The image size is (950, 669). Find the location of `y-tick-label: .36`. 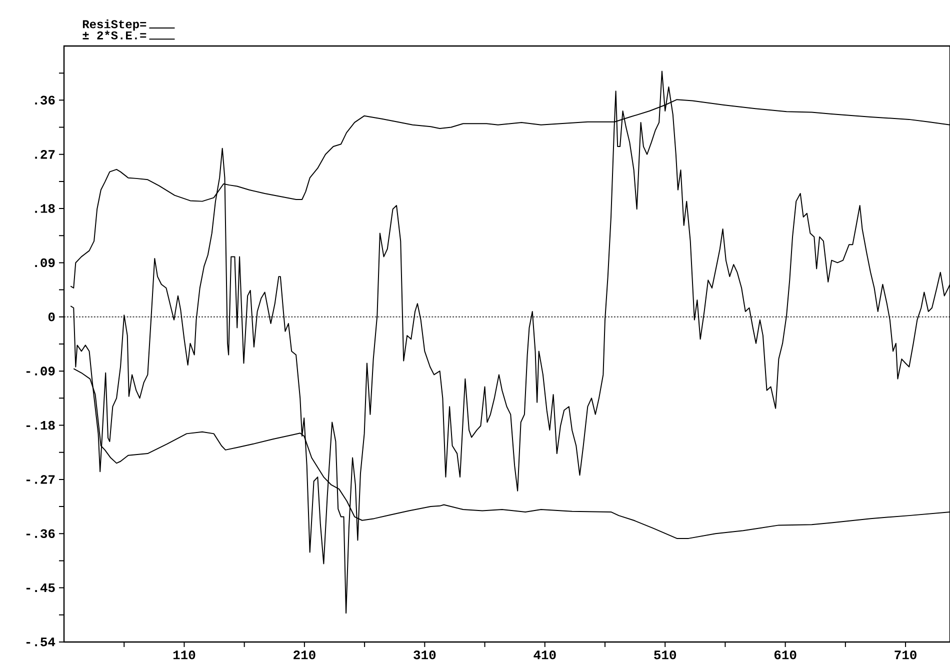

y-tick-label: .36 is located at coordinates (45, 100).